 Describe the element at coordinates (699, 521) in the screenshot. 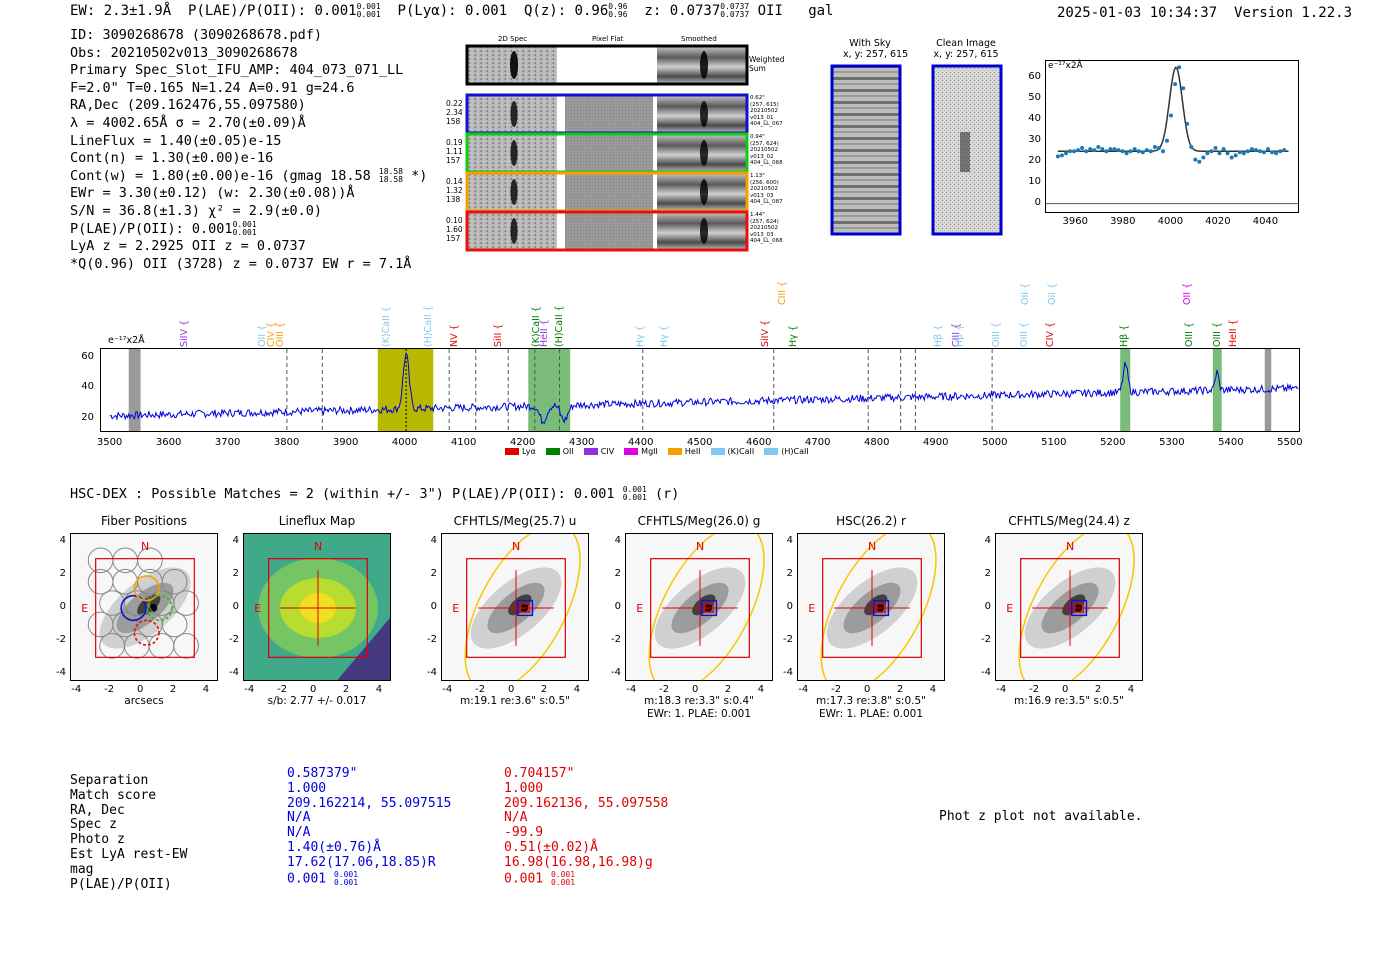

I see `panel-title: CFHTLS/Meg(26.0) g` at that location.